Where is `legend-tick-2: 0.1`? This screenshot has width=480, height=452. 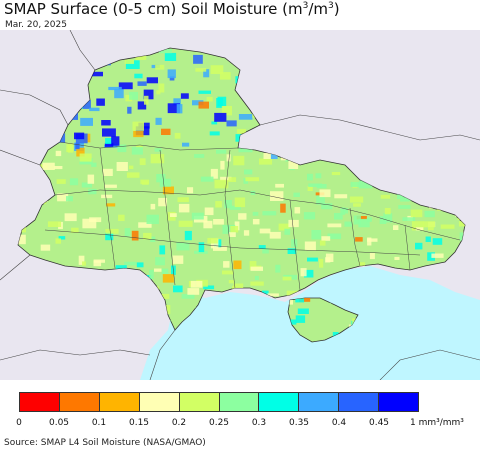 legend-tick-2: 0.1 is located at coordinates (99, 423).